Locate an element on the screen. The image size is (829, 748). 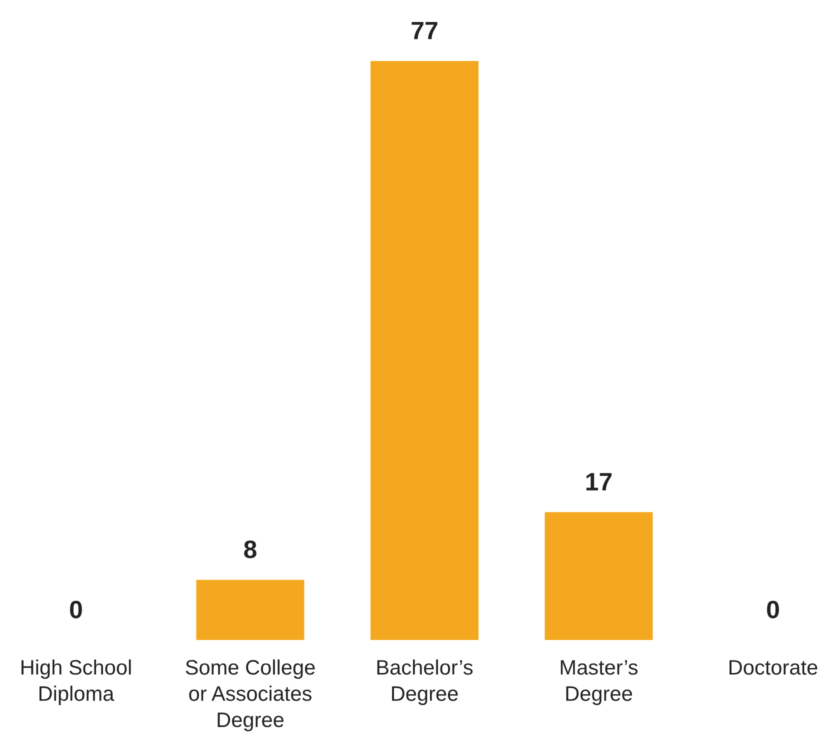
x-tick-label: Bachelor’s Degree is located at coordinates (425, 682).